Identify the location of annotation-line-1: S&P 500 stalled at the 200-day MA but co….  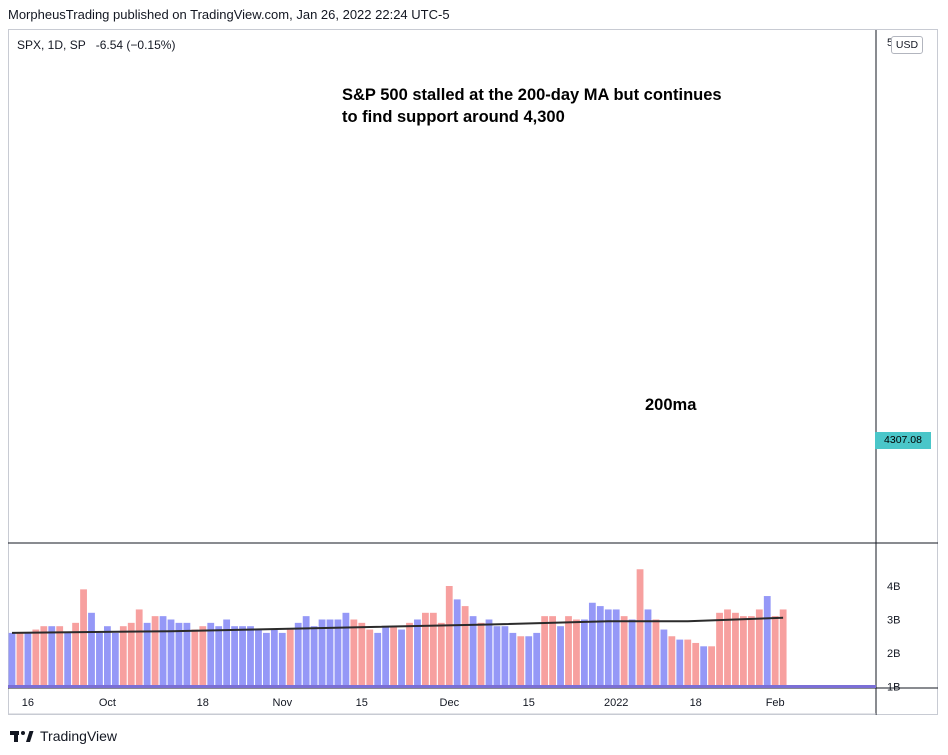
(532, 95).